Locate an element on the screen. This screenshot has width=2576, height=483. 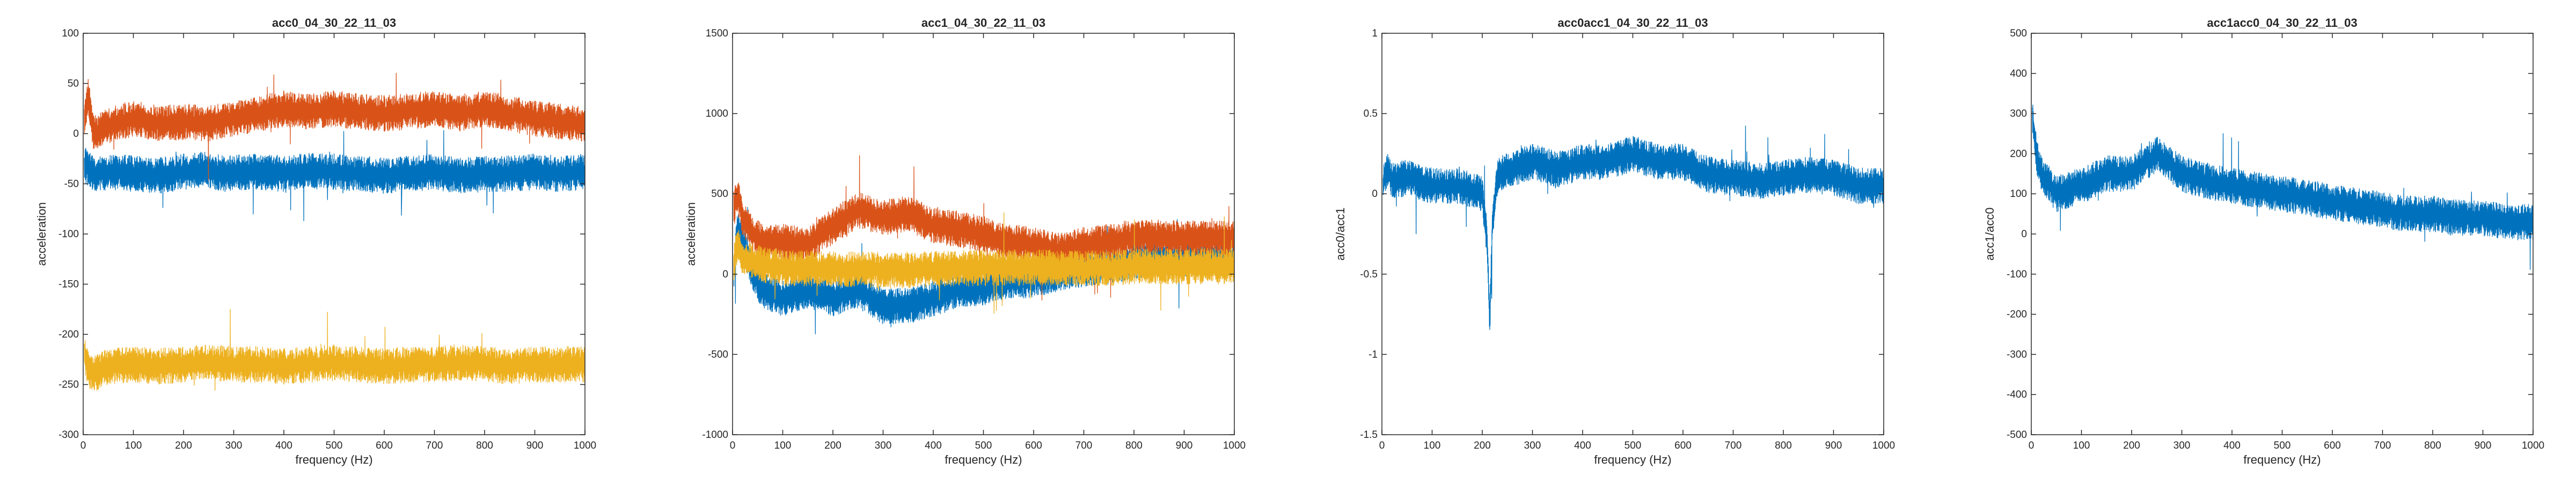
y-tick-label: -50 is located at coordinates (71, 184).